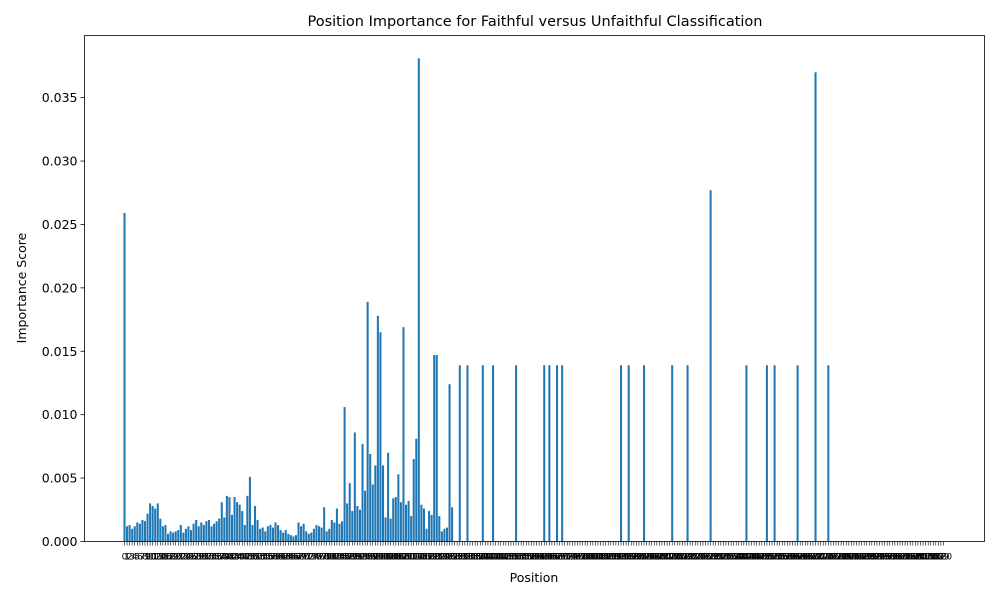 The width and height of the screenshot is (1000, 600). Describe the element at coordinates (610, 558) in the screenshot. I see `x-tick-label: 190` at that location.